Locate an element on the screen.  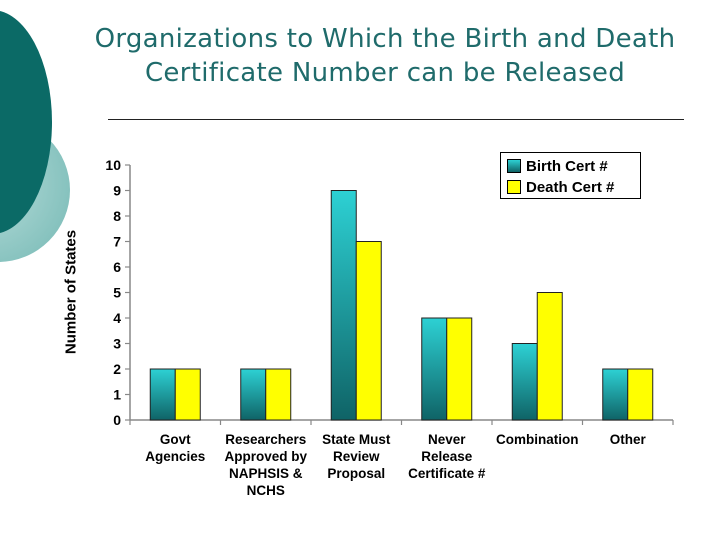
legend-label-birth: Birth Cert # is located at coordinates (567, 166).